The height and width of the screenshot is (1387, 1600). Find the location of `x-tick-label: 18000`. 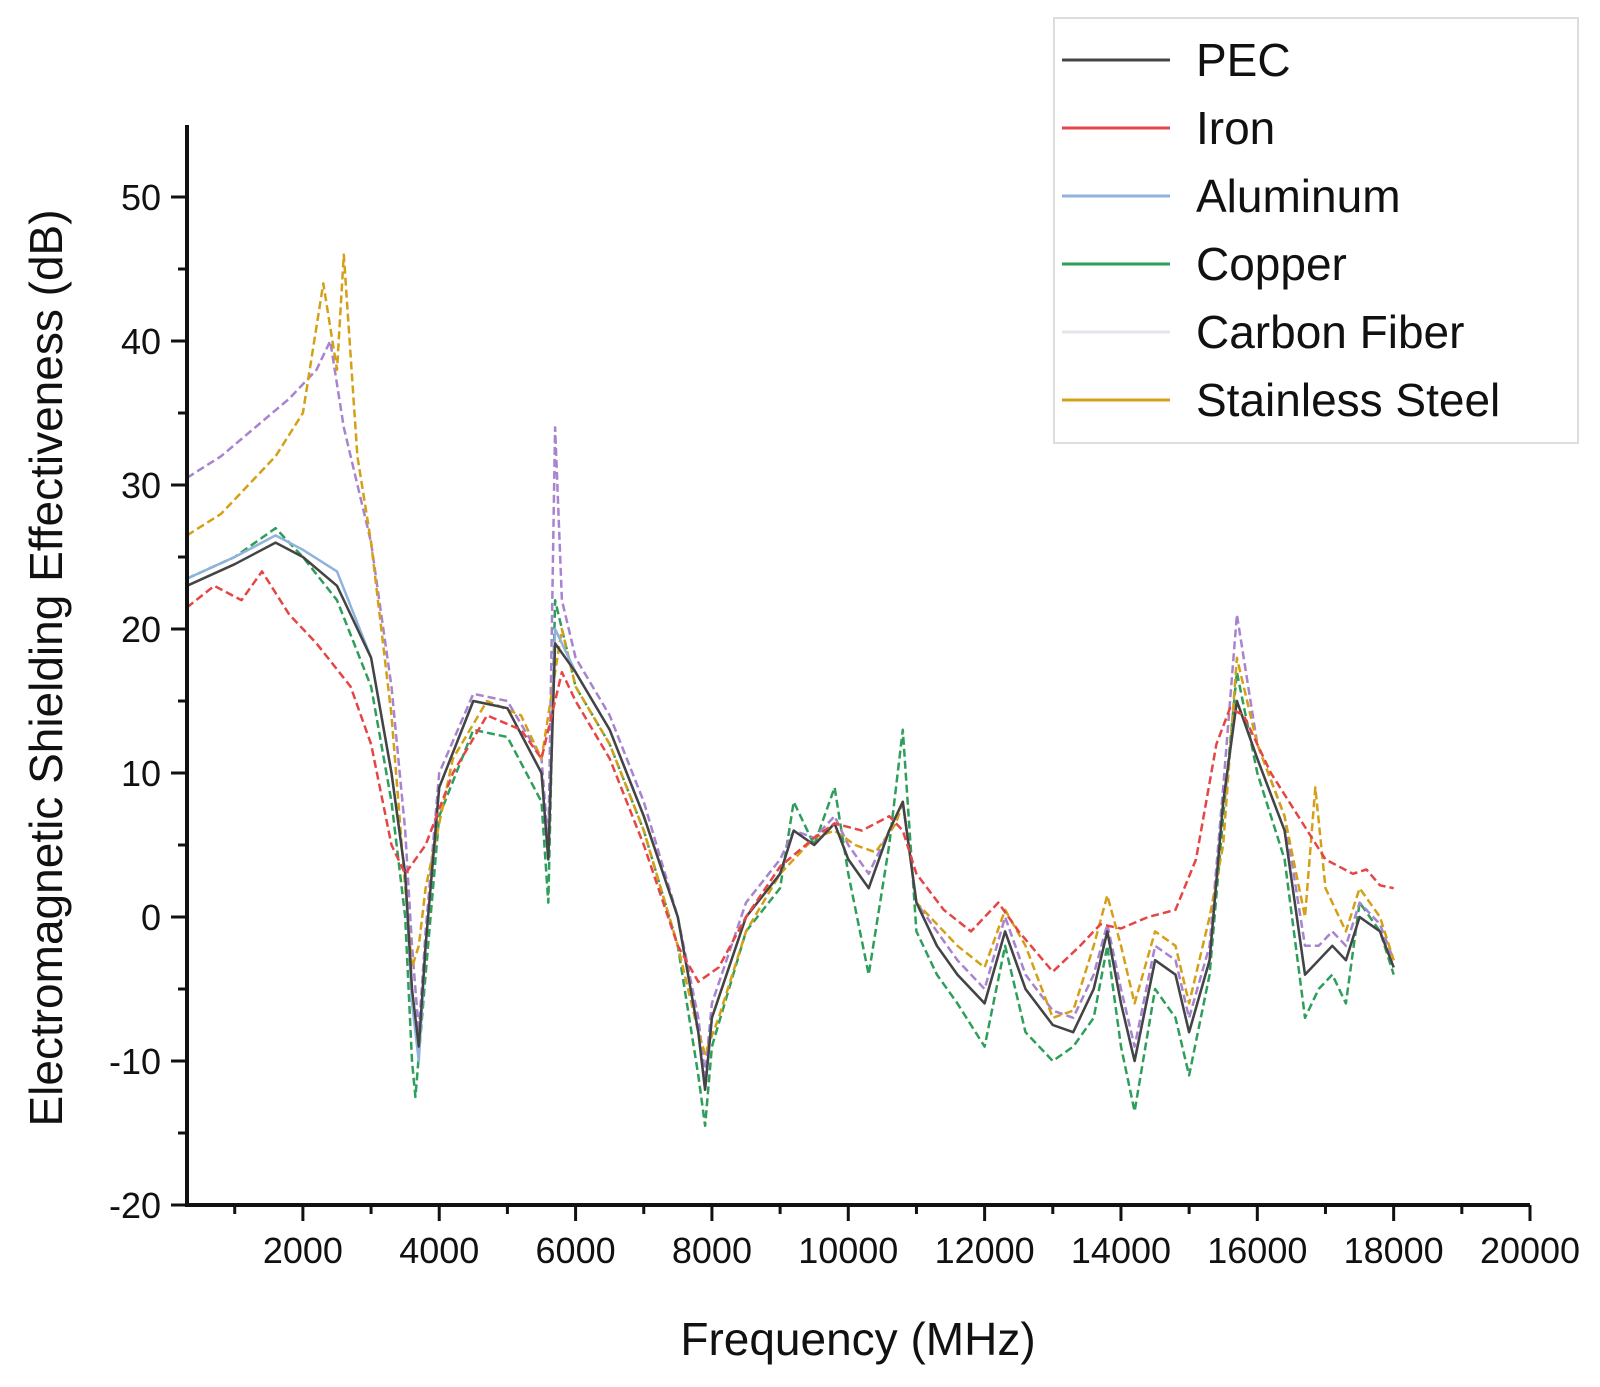

x-tick-label: 18000 is located at coordinates (1394, 1250).